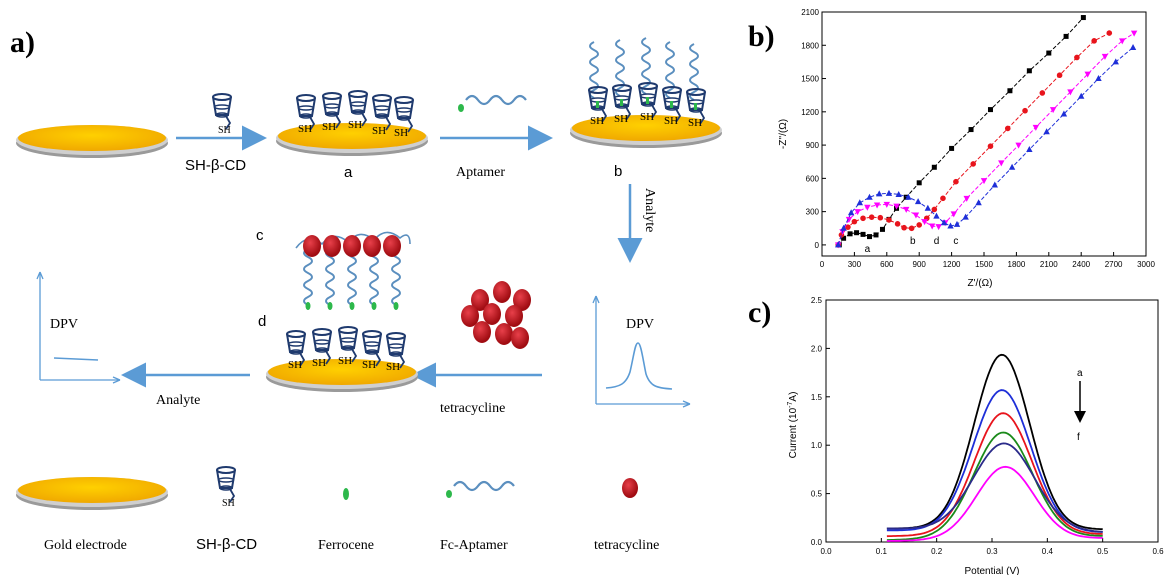 Image resolution: width=1168 pixels, height=575 pixels. I want to click on series-a: a, so click(961, 135).